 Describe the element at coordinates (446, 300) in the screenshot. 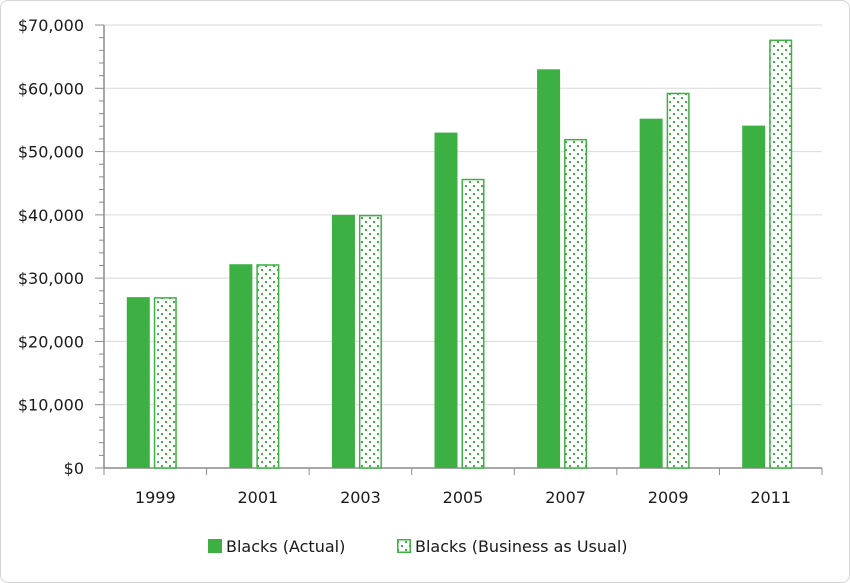

I see `bar-actual-2005` at that location.